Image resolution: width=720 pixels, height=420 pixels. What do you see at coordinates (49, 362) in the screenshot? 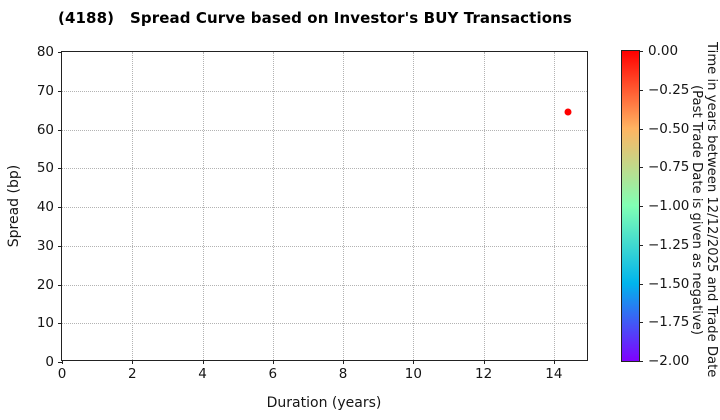
I see `y-tick-label: 0` at bounding box center [49, 362].